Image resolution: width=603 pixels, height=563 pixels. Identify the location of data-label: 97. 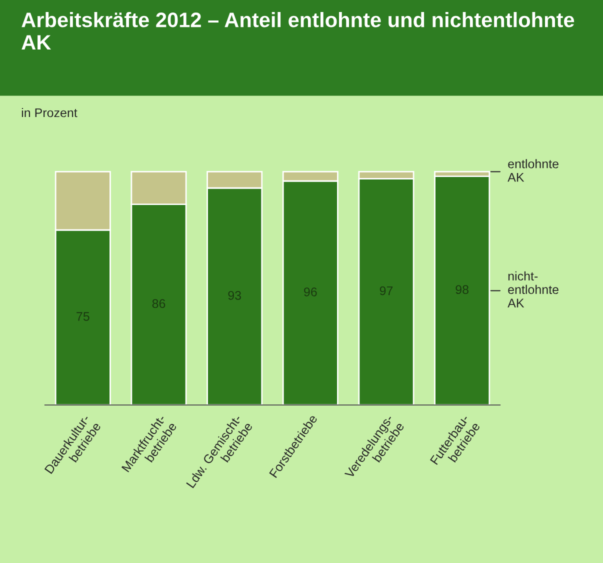
(386, 291).